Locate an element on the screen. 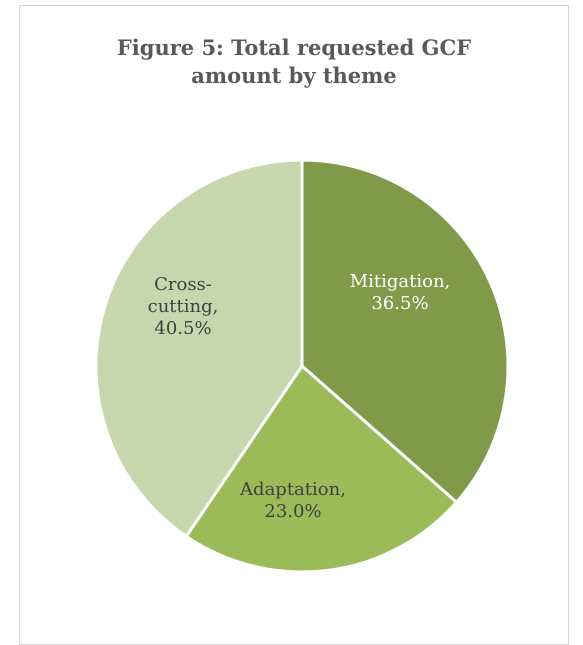 Image resolution: width=583 pixels, height=645 pixels. pie-label-line: Adaptation, is located at coordinates (292, 489).